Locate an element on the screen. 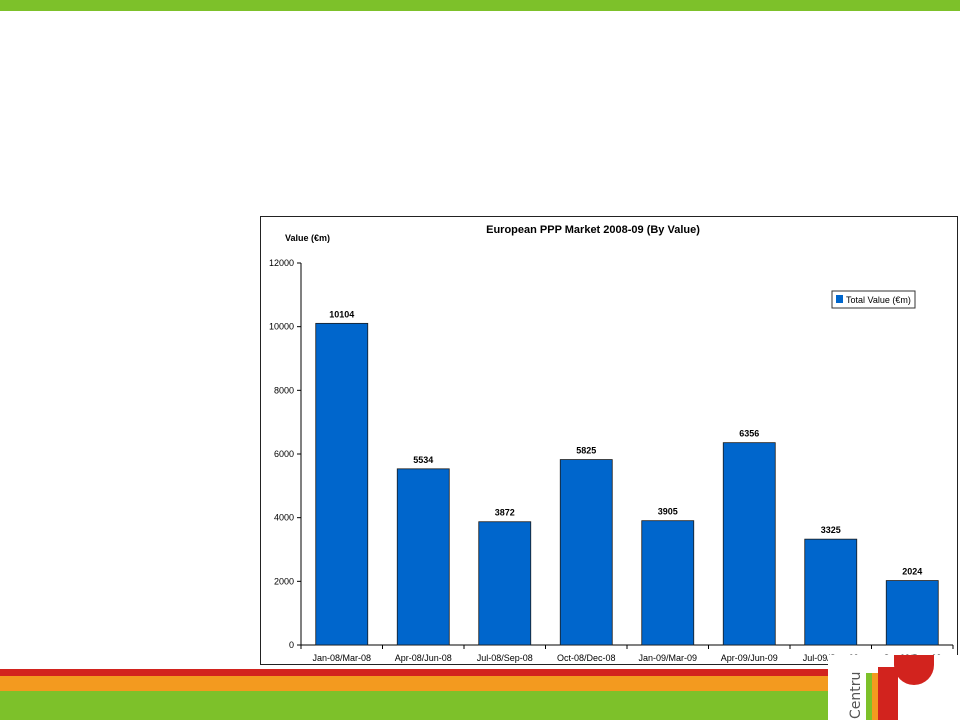 This screenshot has height=720, width=960. y-tick-label: 10000 is located at coordinates (281, 327).